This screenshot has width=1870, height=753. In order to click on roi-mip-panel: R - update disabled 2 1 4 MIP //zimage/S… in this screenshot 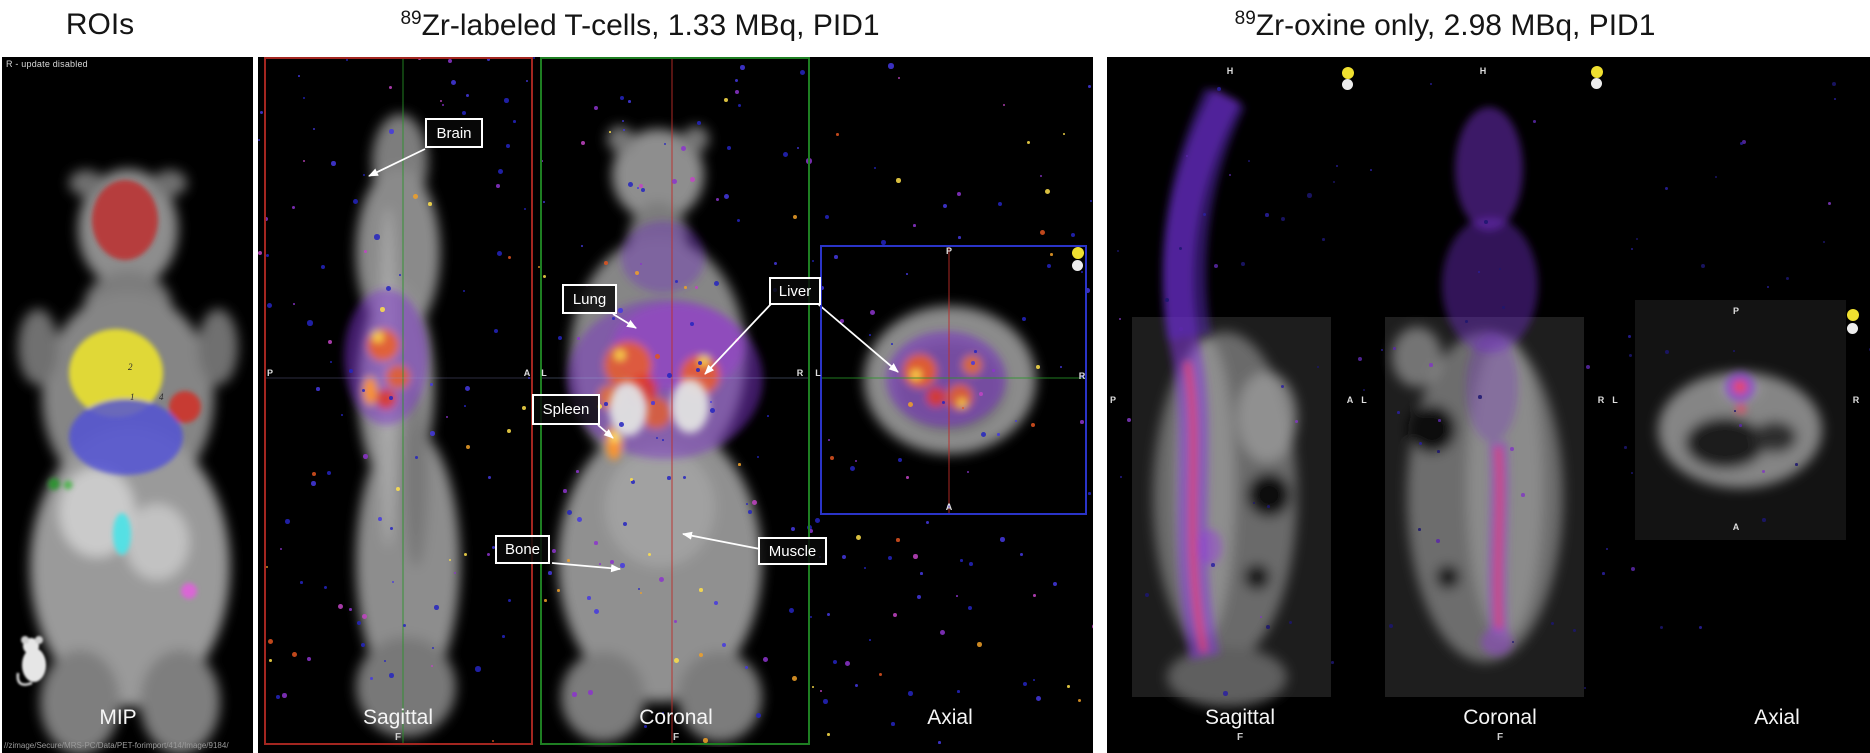, I will do `click(127, 405)`.